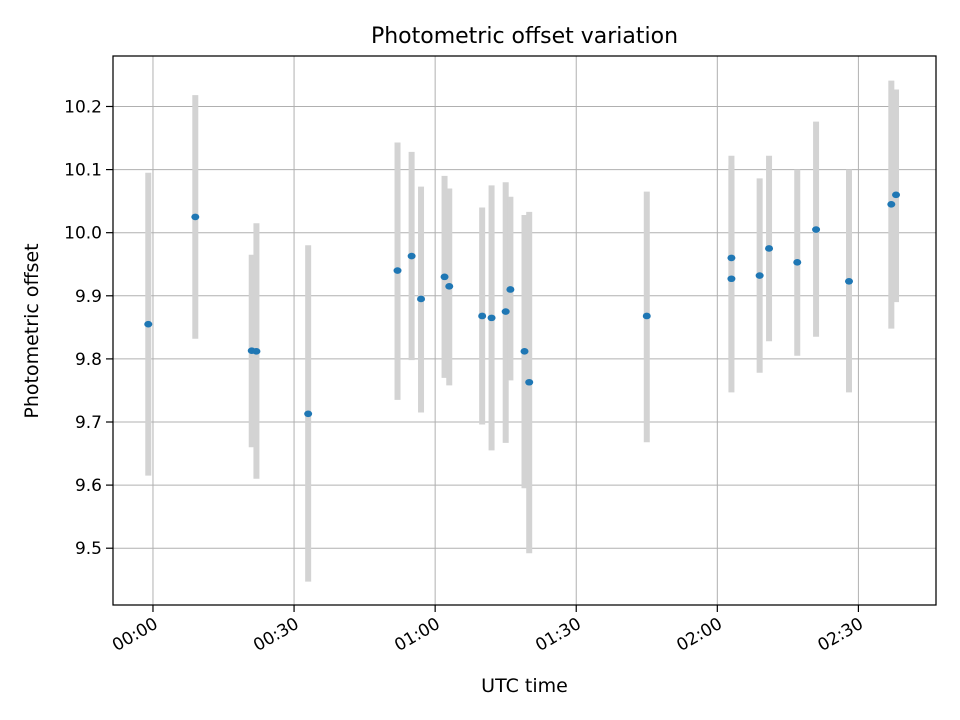 This screenshot has height=720, width=960. What do you see at coordinates (699, 635) in the screenshot?
I see `x-tick-label: 02:00` at bounding box center [699, 635].